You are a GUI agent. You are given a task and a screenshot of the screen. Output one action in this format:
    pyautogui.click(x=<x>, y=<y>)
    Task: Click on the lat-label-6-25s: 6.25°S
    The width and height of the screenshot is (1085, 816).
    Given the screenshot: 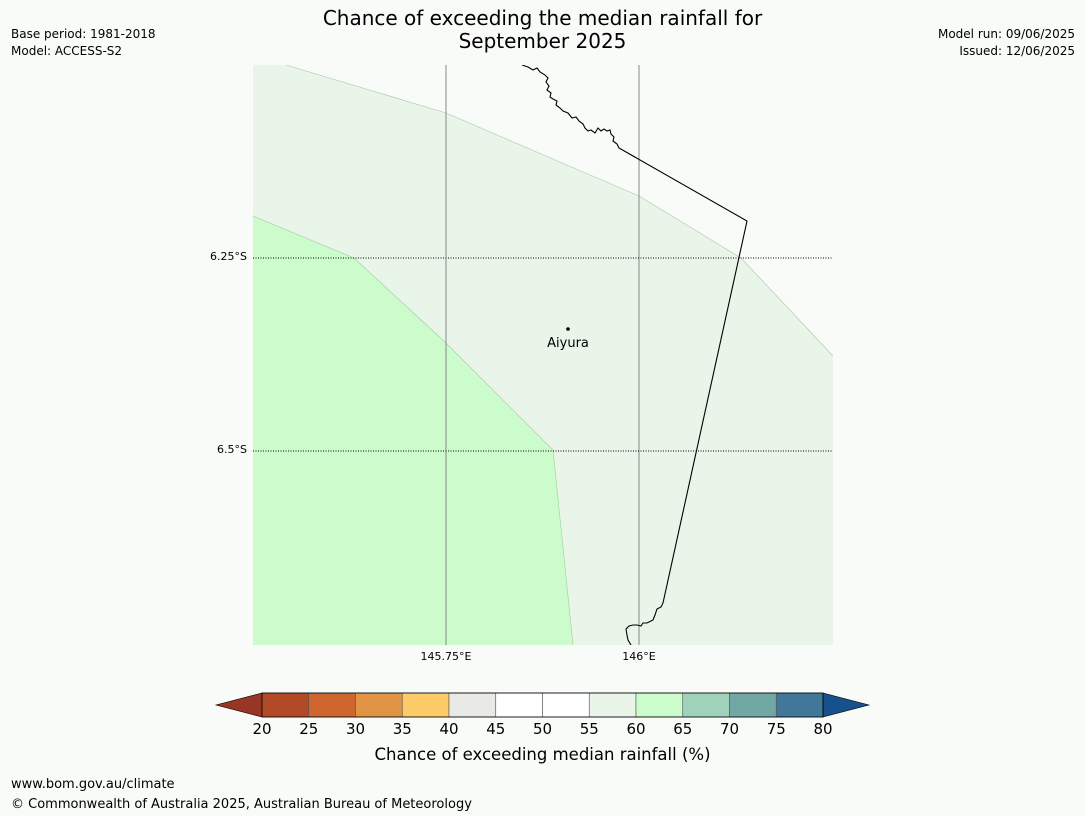 What is the action you would take?
    pyautogui.click(x=228, y=256)
    